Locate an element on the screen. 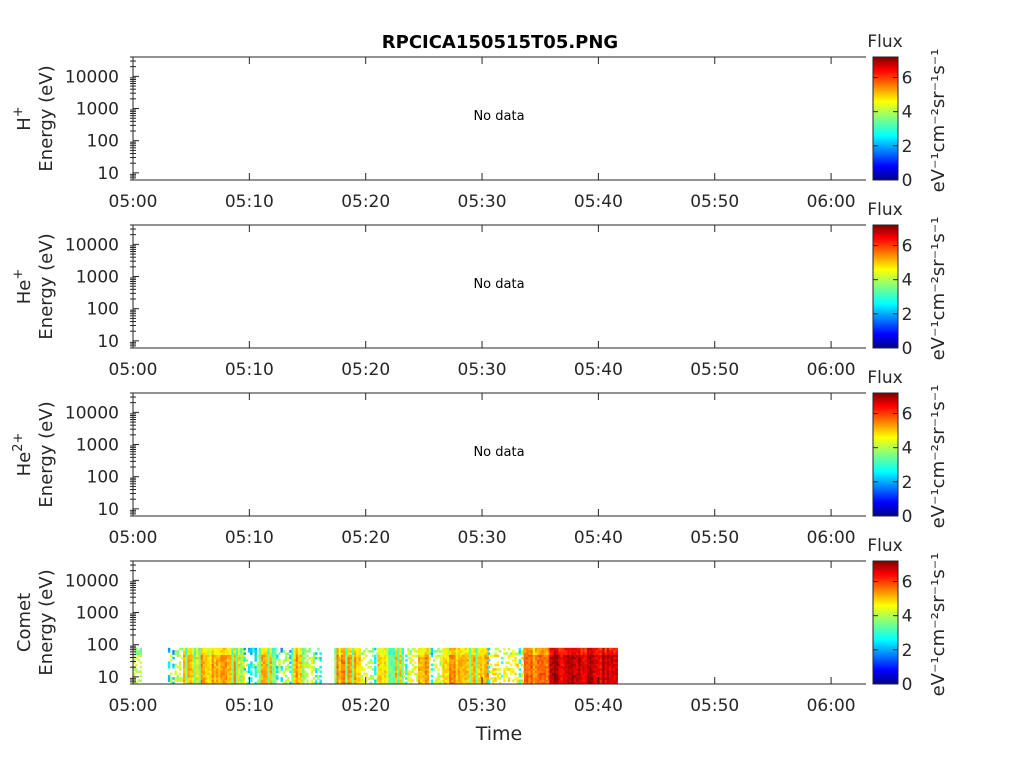  y-axis-label: He2+ Energy (eV) is located at coordinates (34, 454).